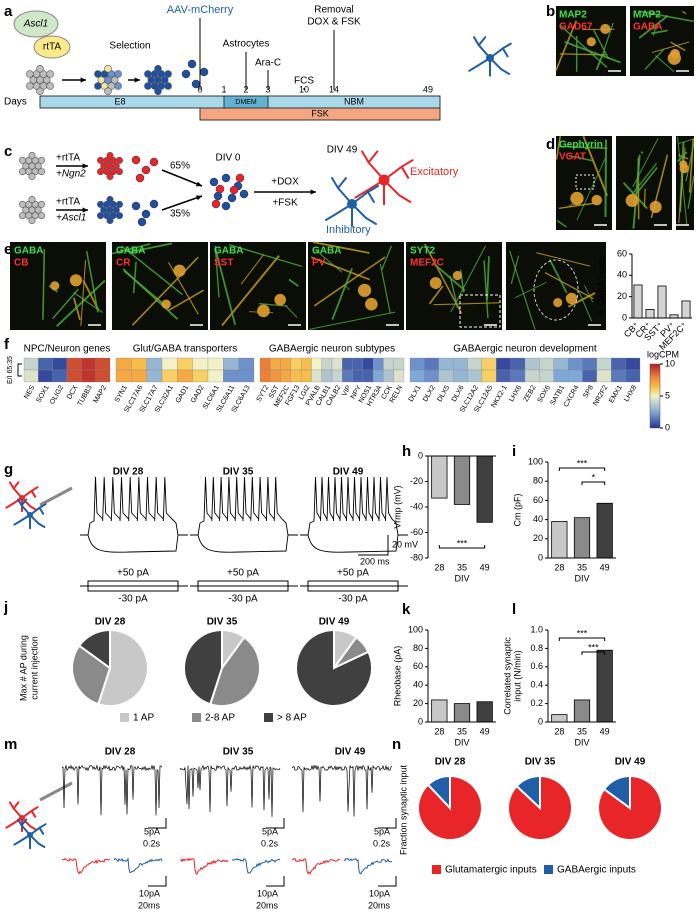 Image resolution: width=696 pixels, height=919 pixels. What do you see at coordinates (120, 752) in the screenshot?
I see `condition-label: DIV 28` at bounding box center [120, 752].